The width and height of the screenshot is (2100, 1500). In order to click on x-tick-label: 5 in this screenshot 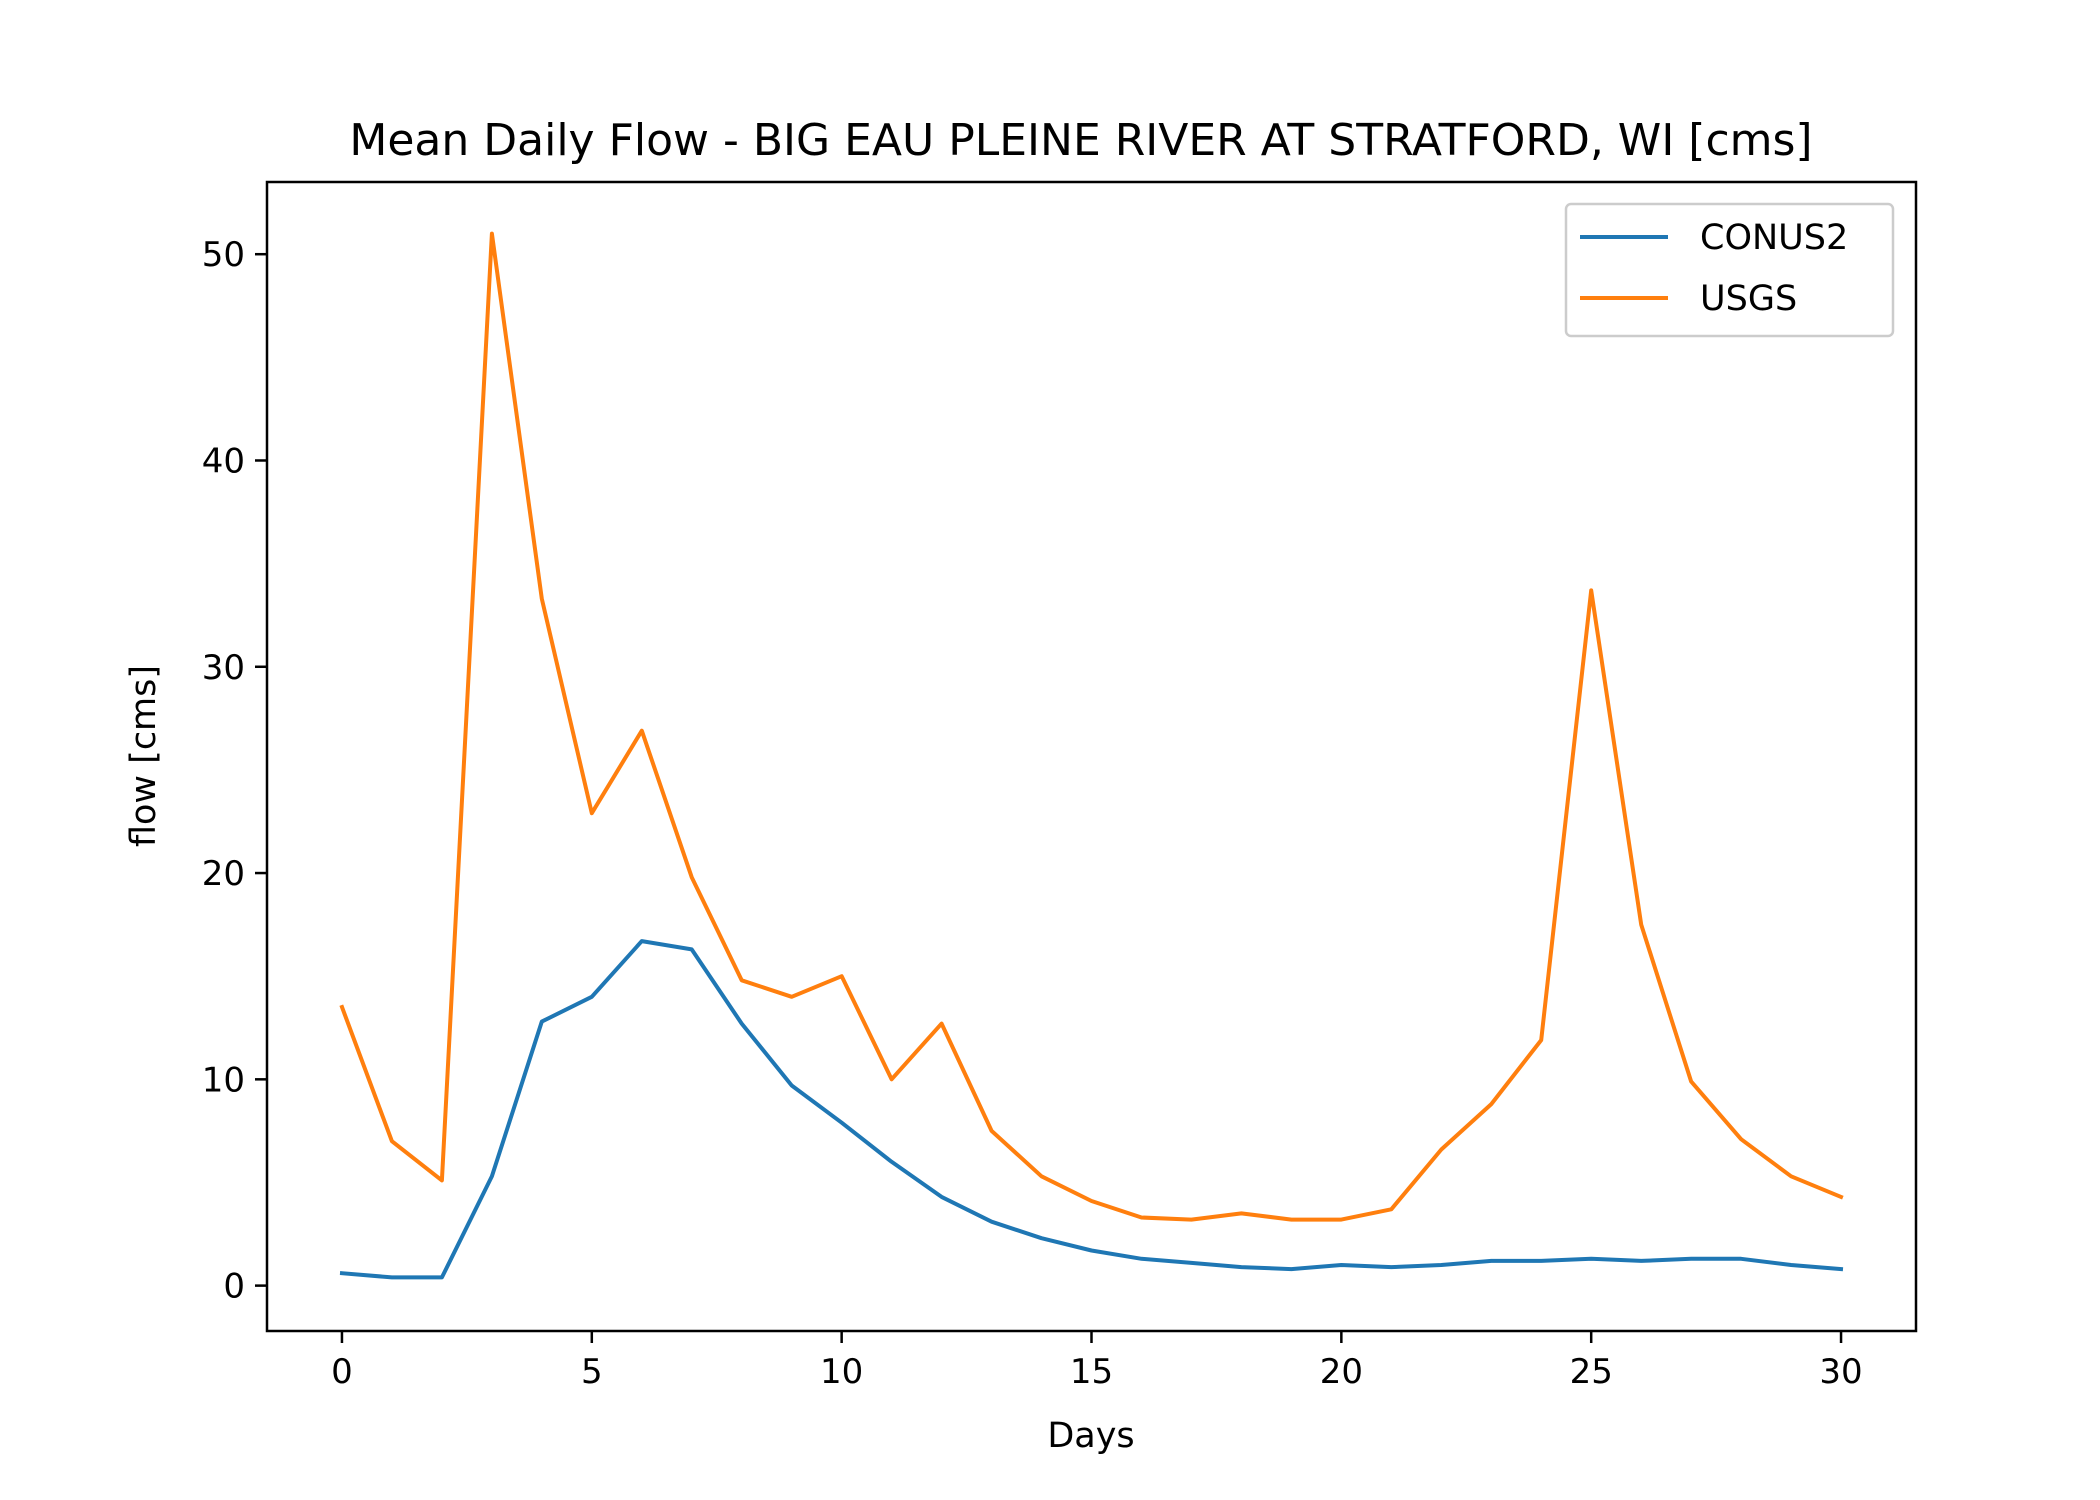, I will do `click(592, 1372)`.